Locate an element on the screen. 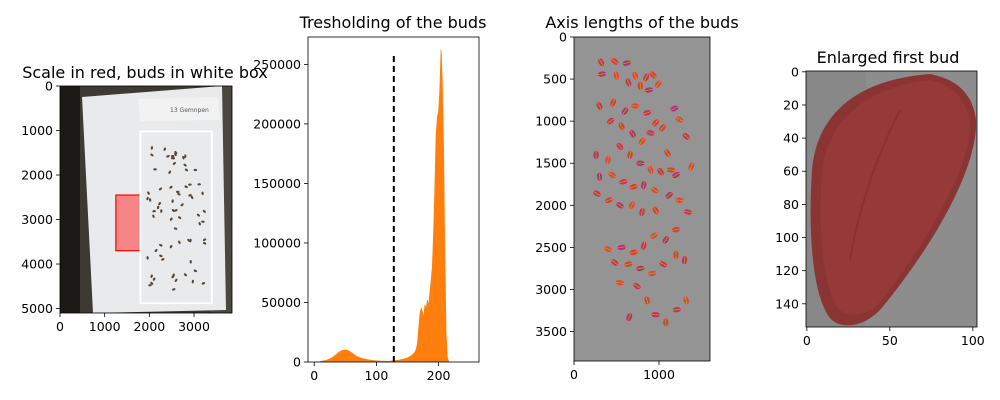 The height and width of the screenshot is (400, 1000). x-tick-label: 1000 is located at coordinates (105, 326).